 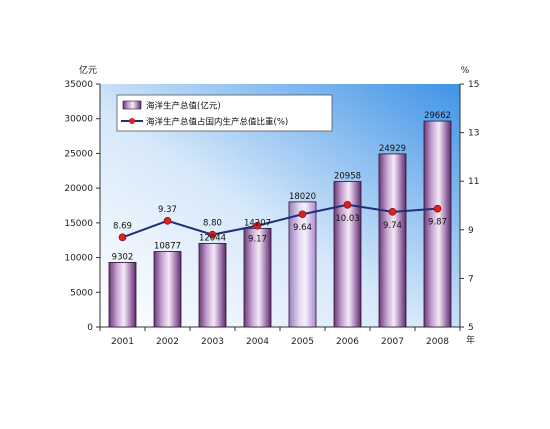 I want to click on line-value-label: 9.37, so click(x=167, y=210).